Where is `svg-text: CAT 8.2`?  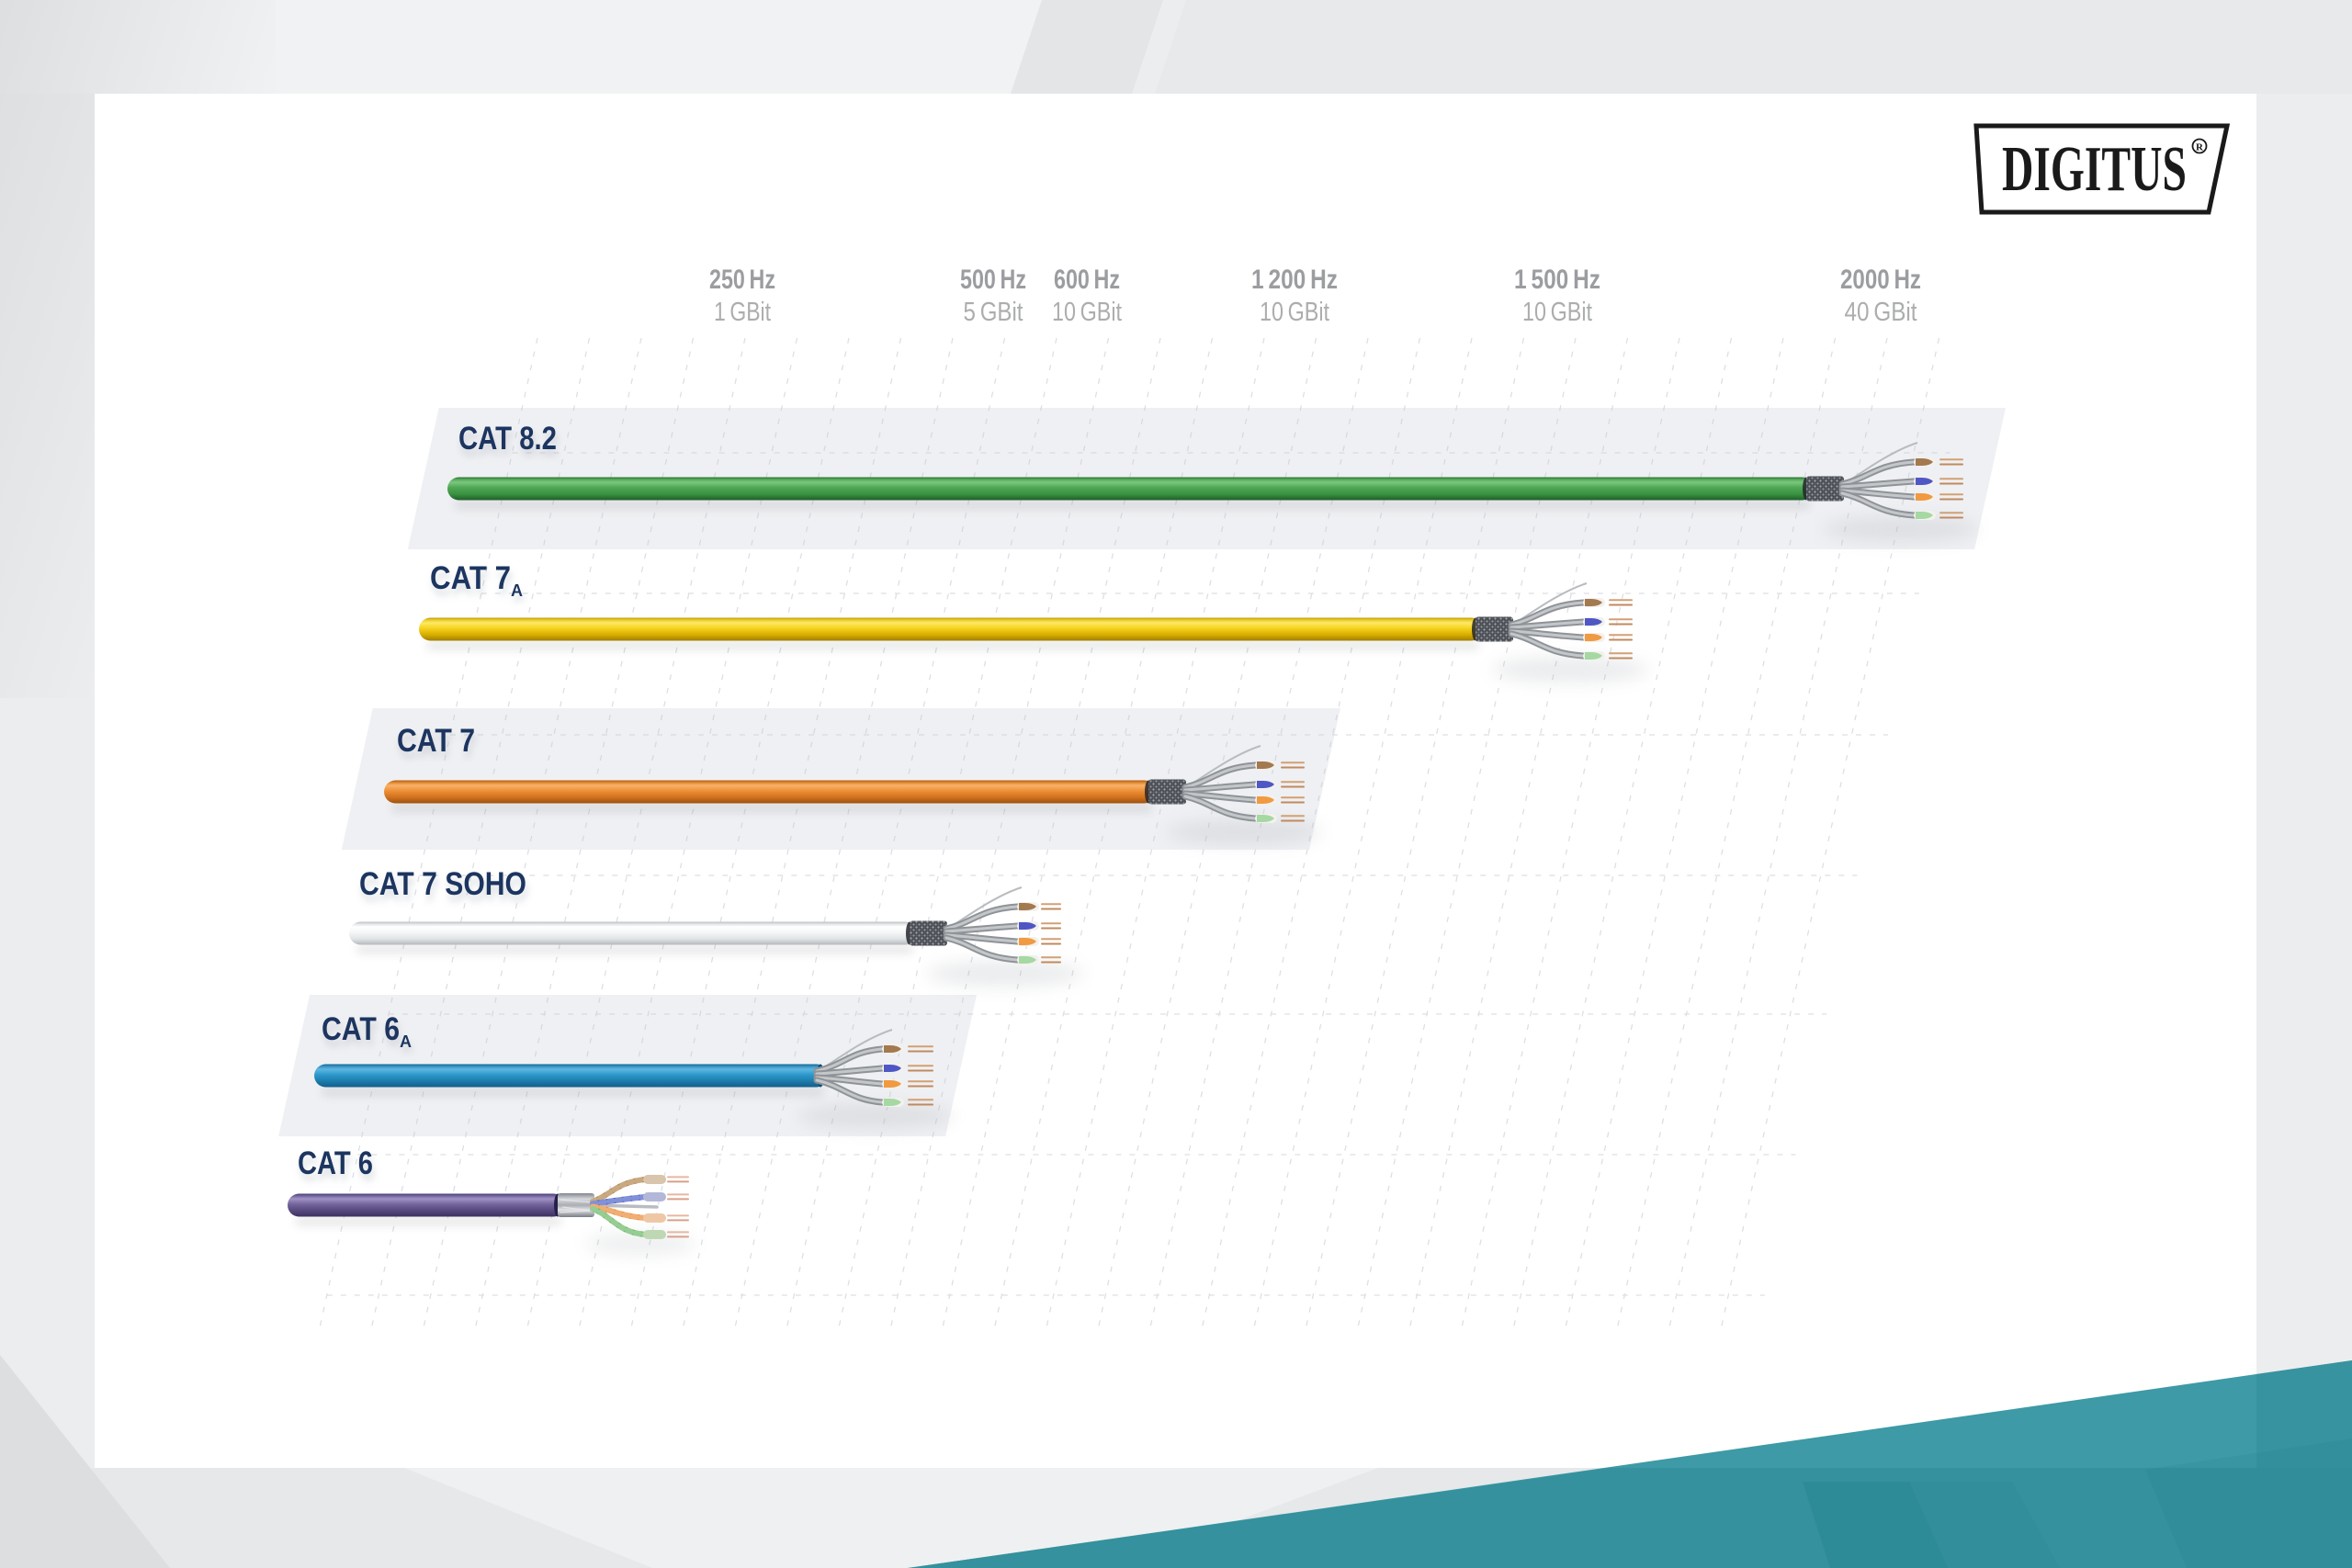
svg-text: CAT 8.2 is located at coordinates (507, 439).